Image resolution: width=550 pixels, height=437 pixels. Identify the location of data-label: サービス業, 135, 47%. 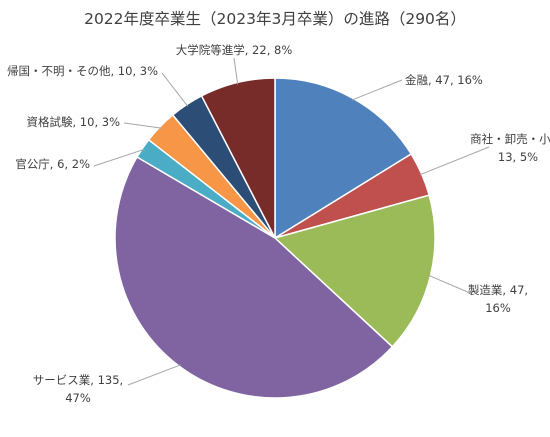
(78, 389).